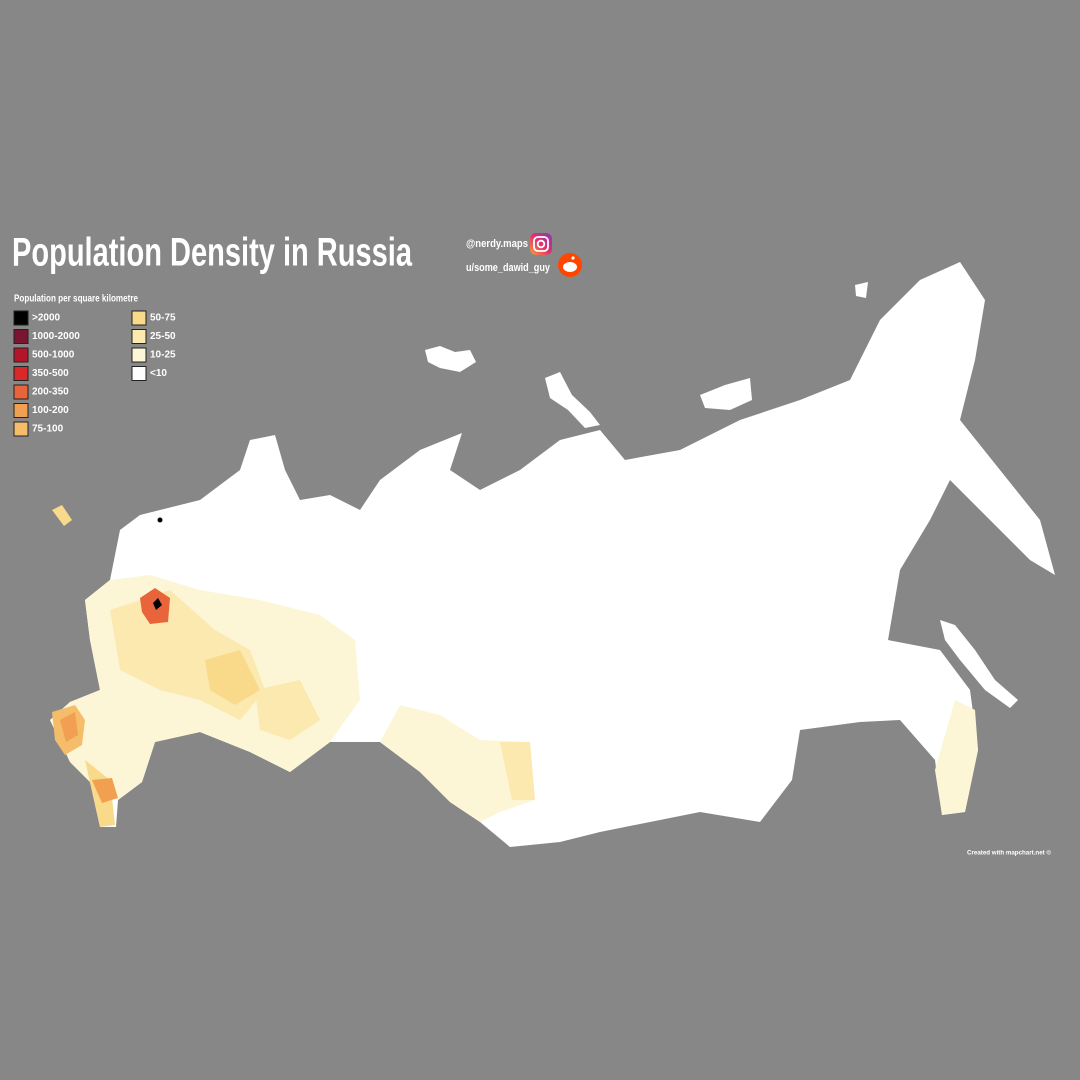 The image size is (1080, 1080). I want to click on legend-label: 500-1000, so click(53, 355).